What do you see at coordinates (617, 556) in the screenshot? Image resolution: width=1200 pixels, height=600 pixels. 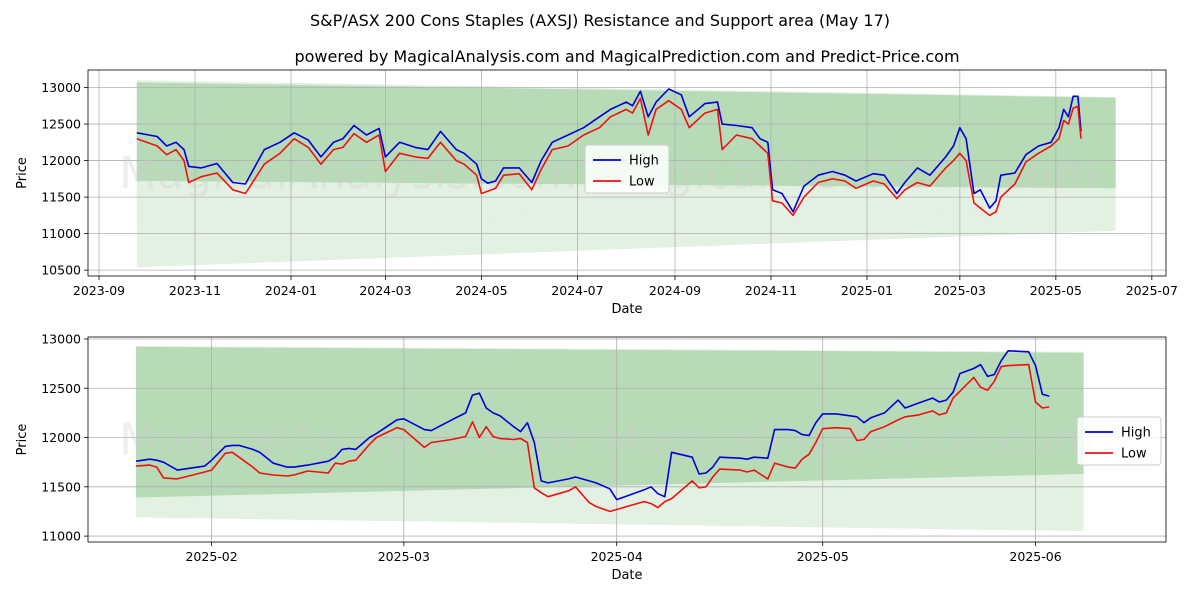 I see `x-tick-label: 2025-04` at bounding box center [617, 556].